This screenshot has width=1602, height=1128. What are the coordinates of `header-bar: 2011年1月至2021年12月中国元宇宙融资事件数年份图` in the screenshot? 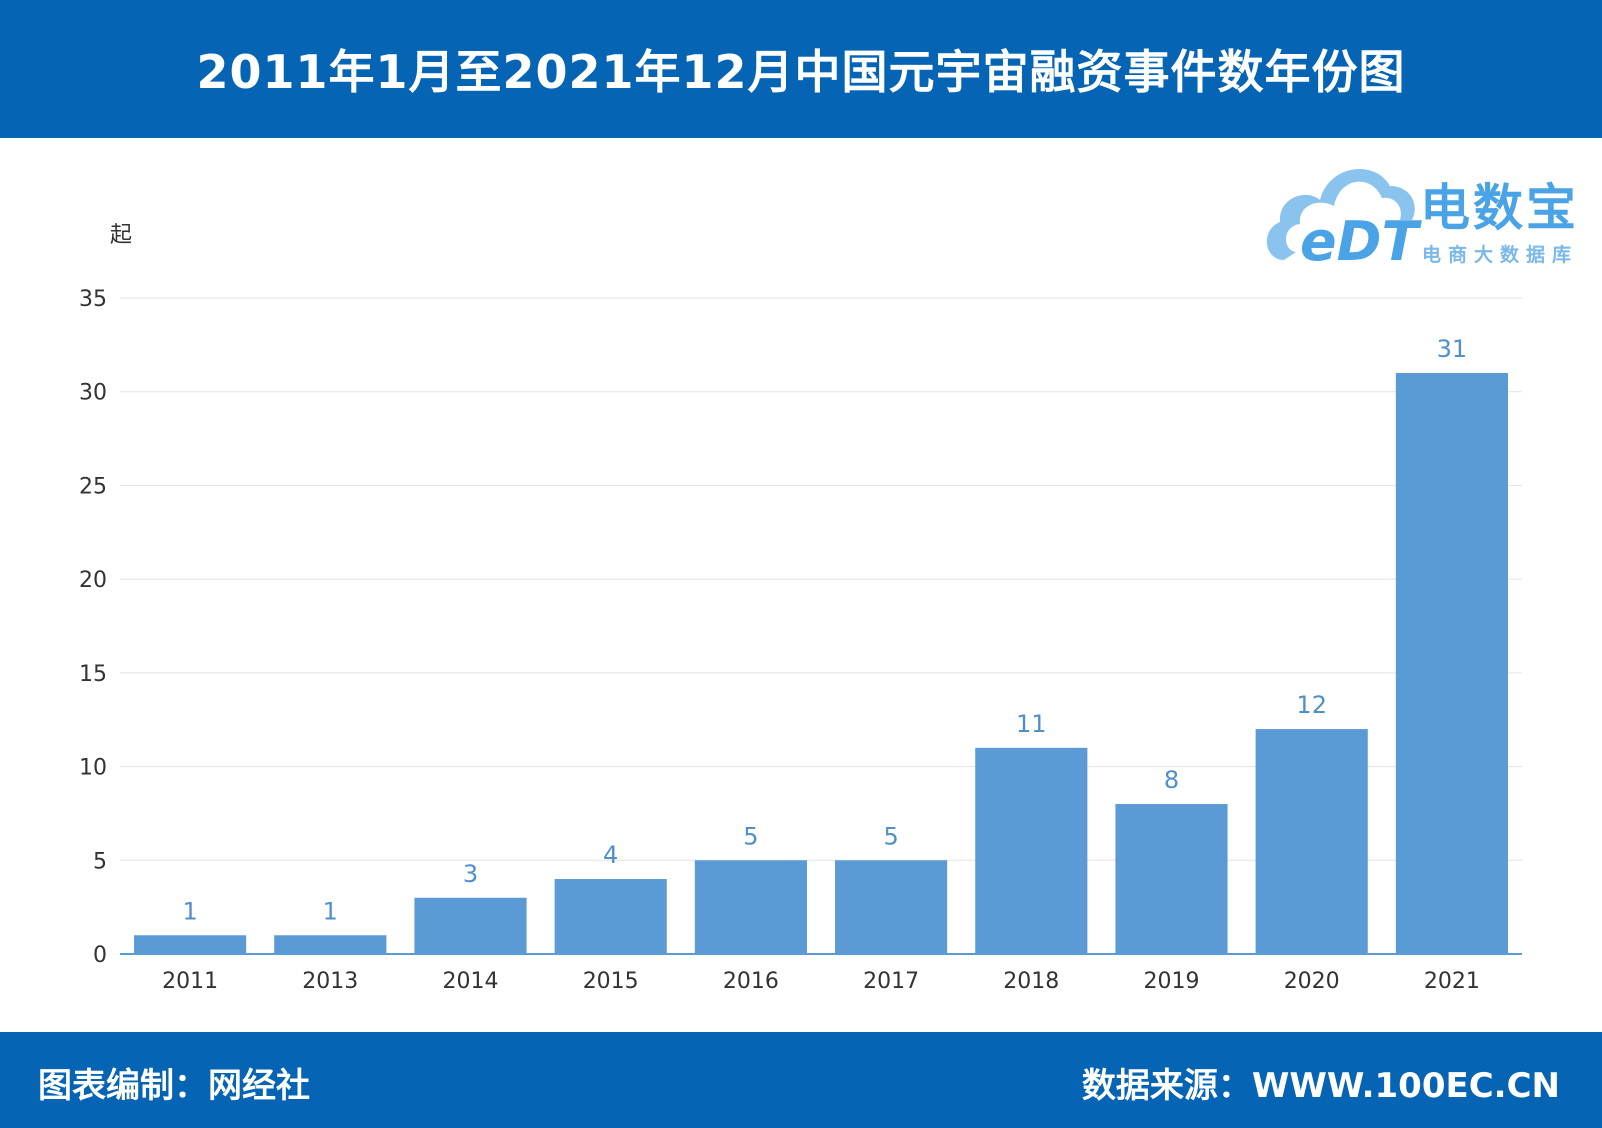 It's located at (801, 69).